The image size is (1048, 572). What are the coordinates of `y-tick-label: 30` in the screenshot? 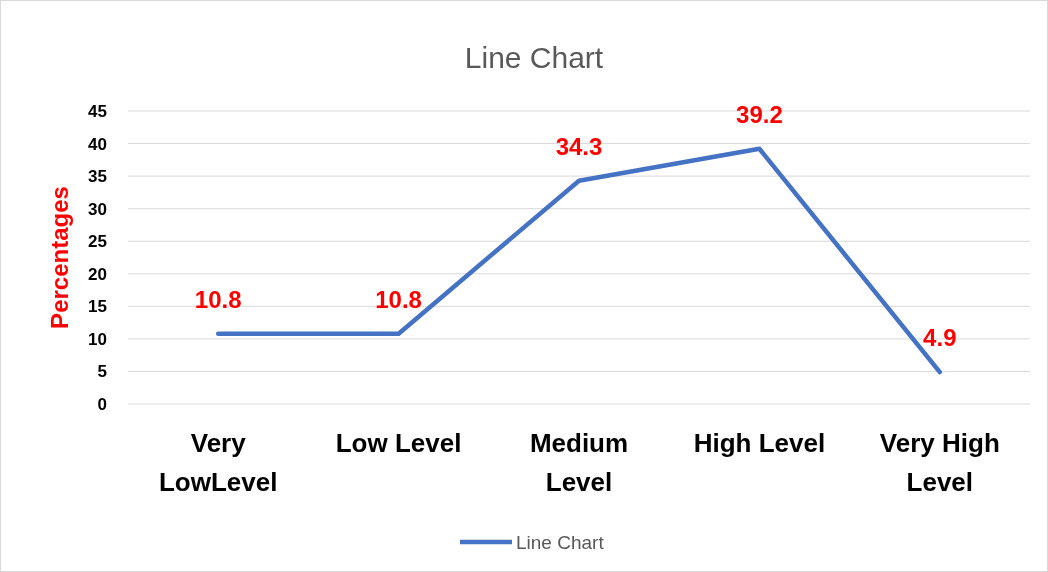 It's located at (97, 209).